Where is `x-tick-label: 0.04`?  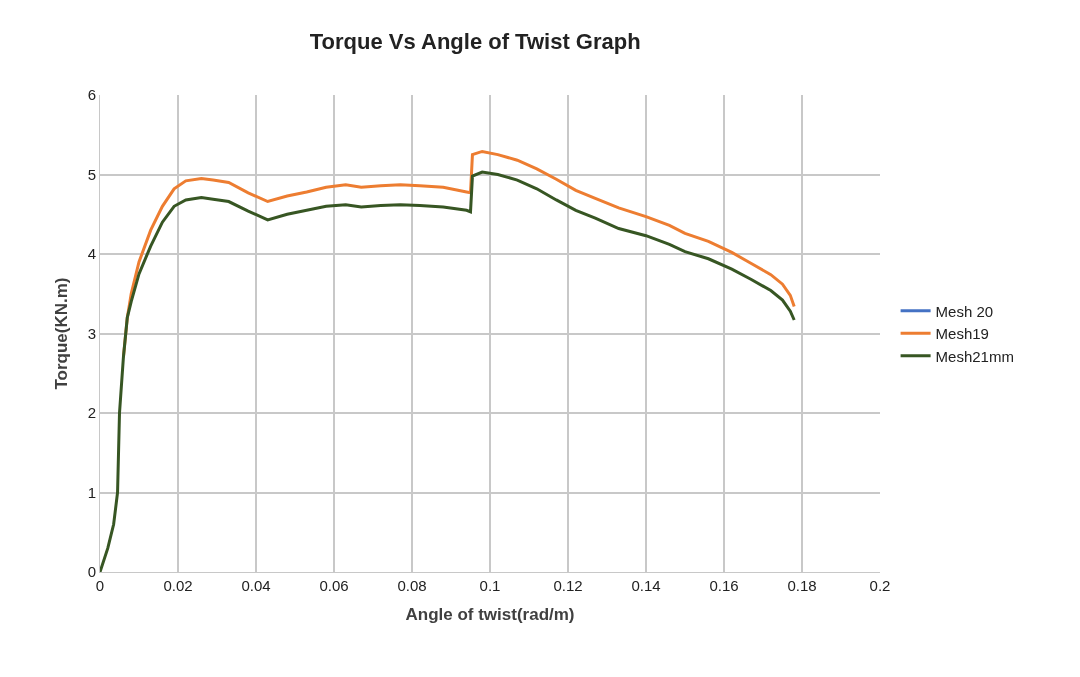
x-tick-label: 0.04 is located at coordinates (256, 585).